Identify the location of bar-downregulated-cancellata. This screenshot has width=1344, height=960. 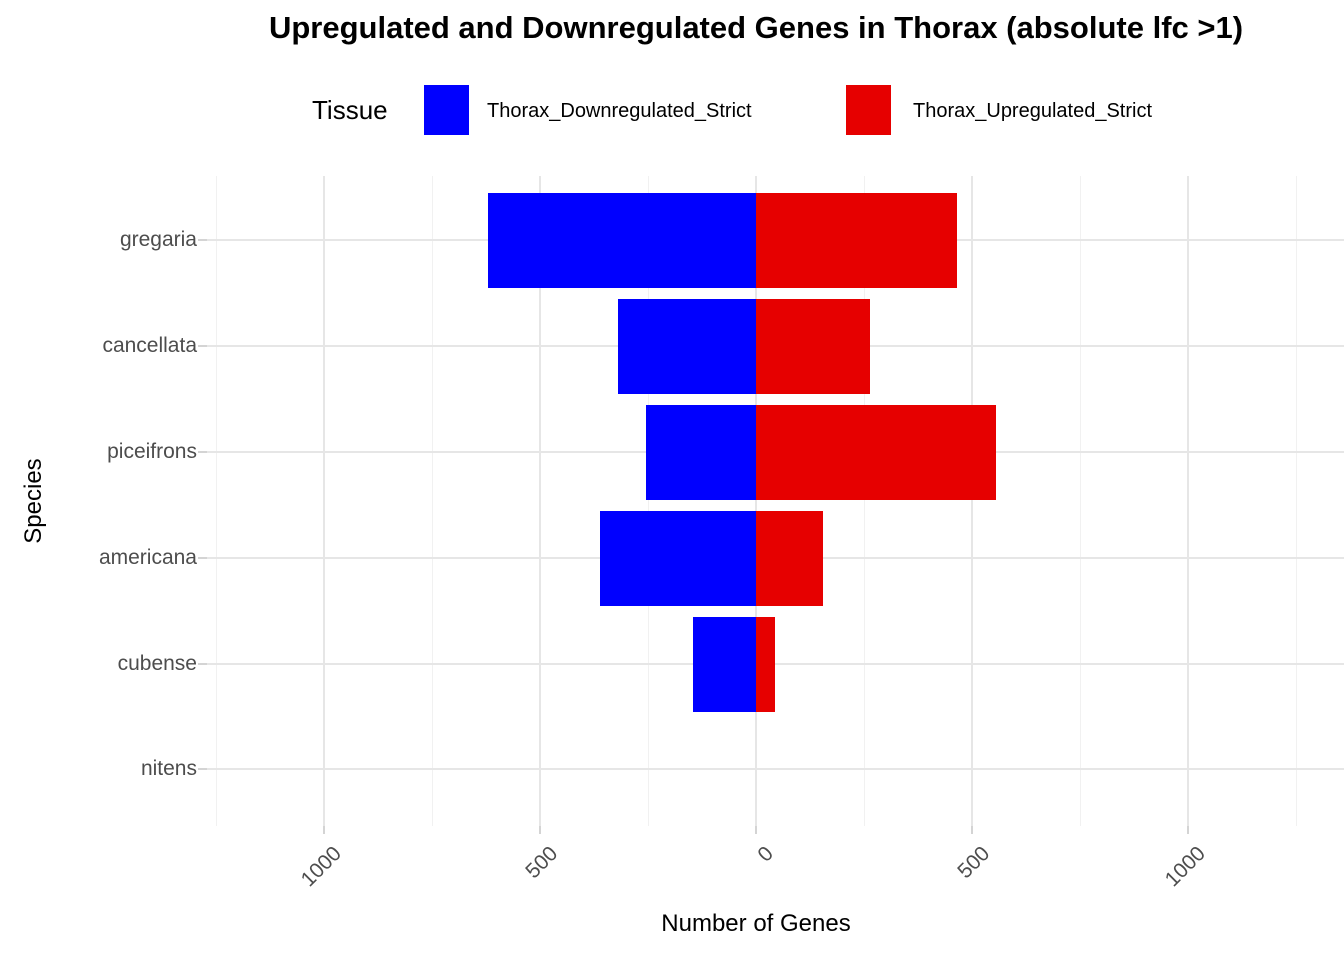
(686, 346).